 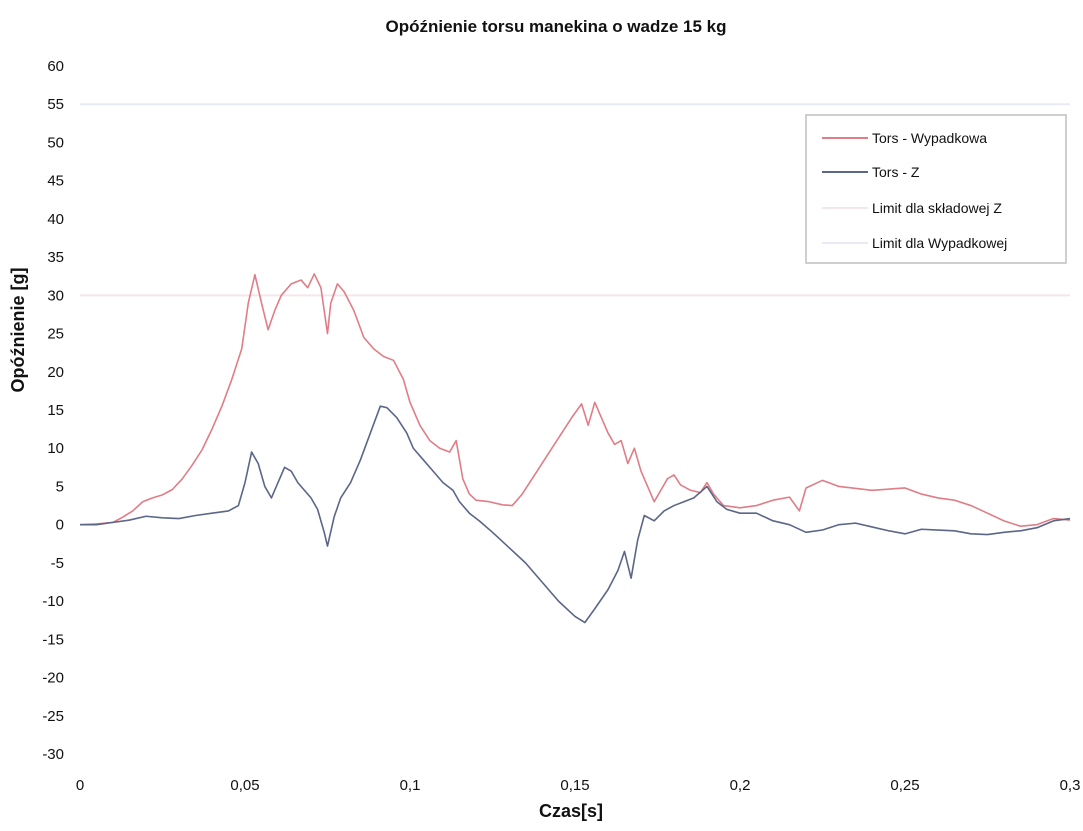 I want to click on y-tick-label: 35, so click(x=55, y=257).